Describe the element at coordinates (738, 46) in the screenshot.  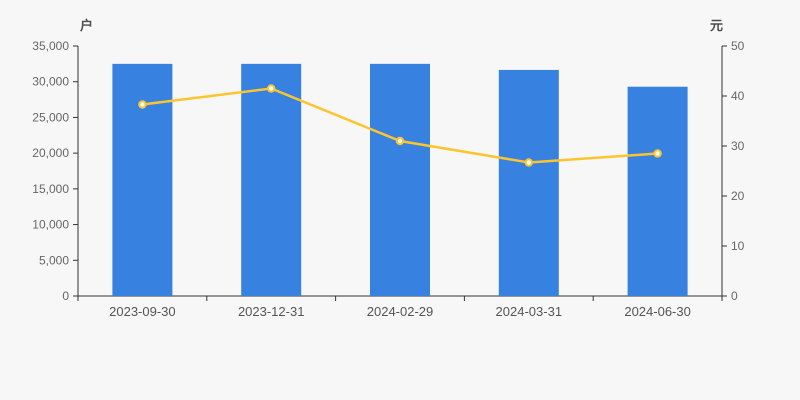
I see `right-axis-tick-label: 50` at that location.